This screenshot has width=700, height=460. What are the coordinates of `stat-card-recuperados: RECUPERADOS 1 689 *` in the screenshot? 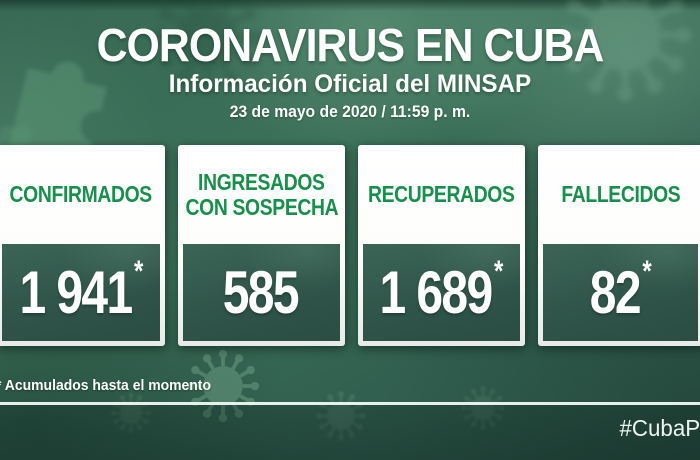 It's located at (441, 245).